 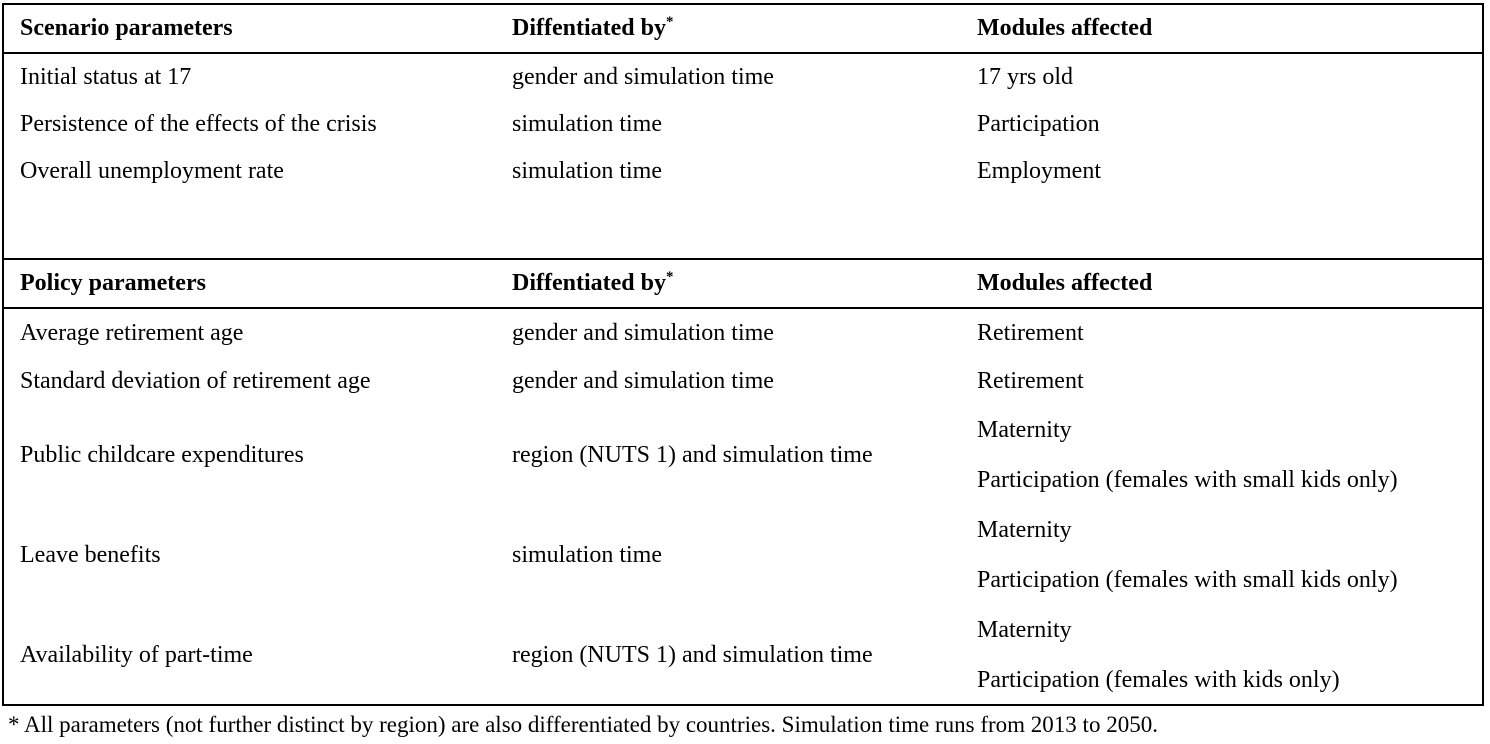 What do you see at coordinates (1038, 124) in the screenshot?
I see `modules-cell: Participation` at bounding box center [1038, 124].